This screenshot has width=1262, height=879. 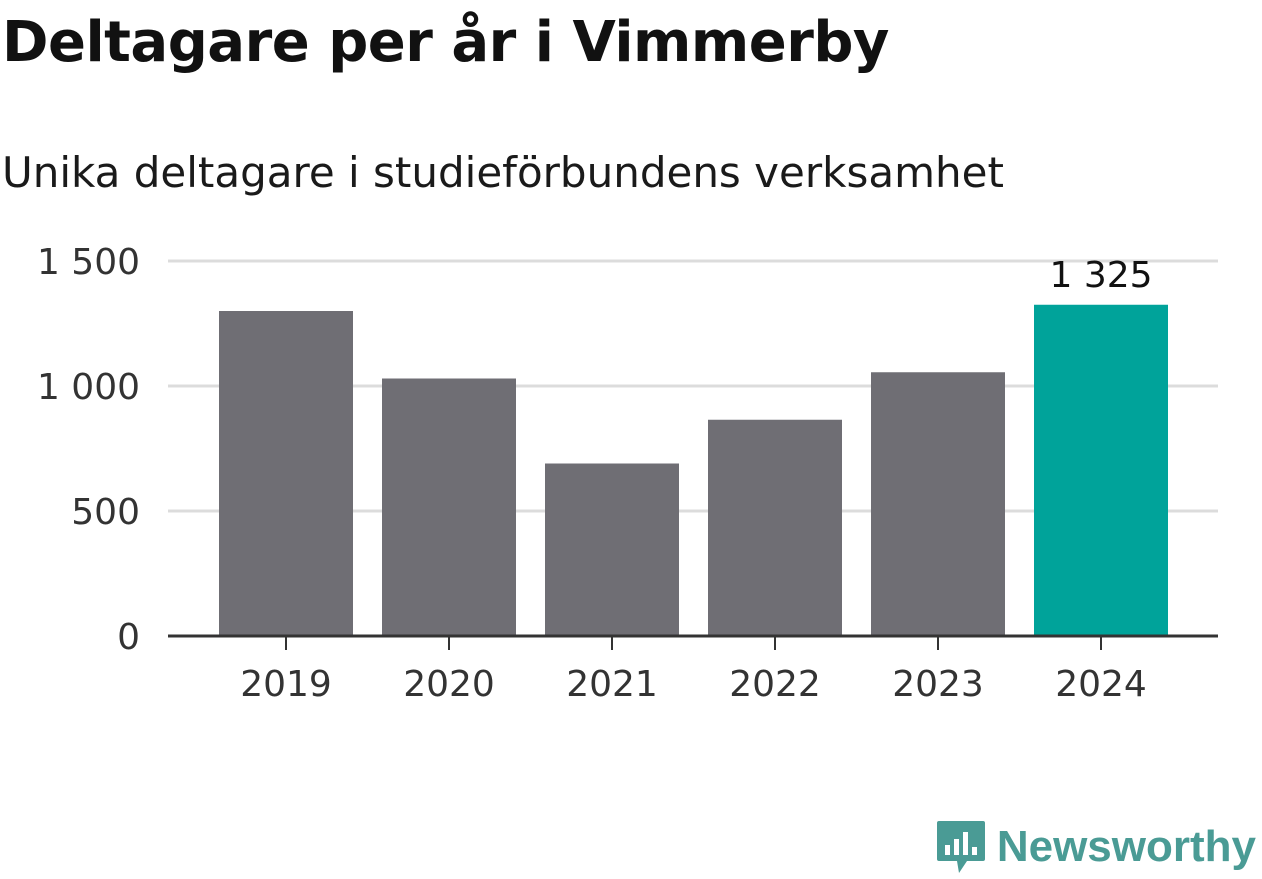 I want to click on bar-2020, so click(x=449, y=507).